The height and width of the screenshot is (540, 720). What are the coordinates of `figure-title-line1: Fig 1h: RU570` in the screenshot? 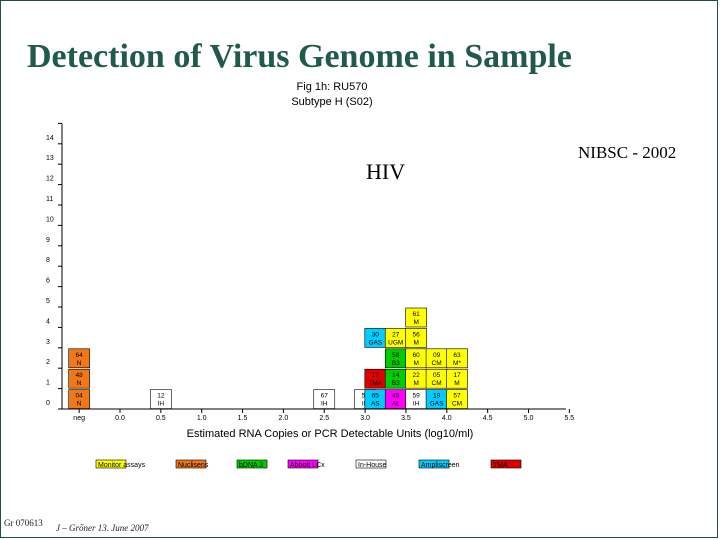 It's located at (332, 87).